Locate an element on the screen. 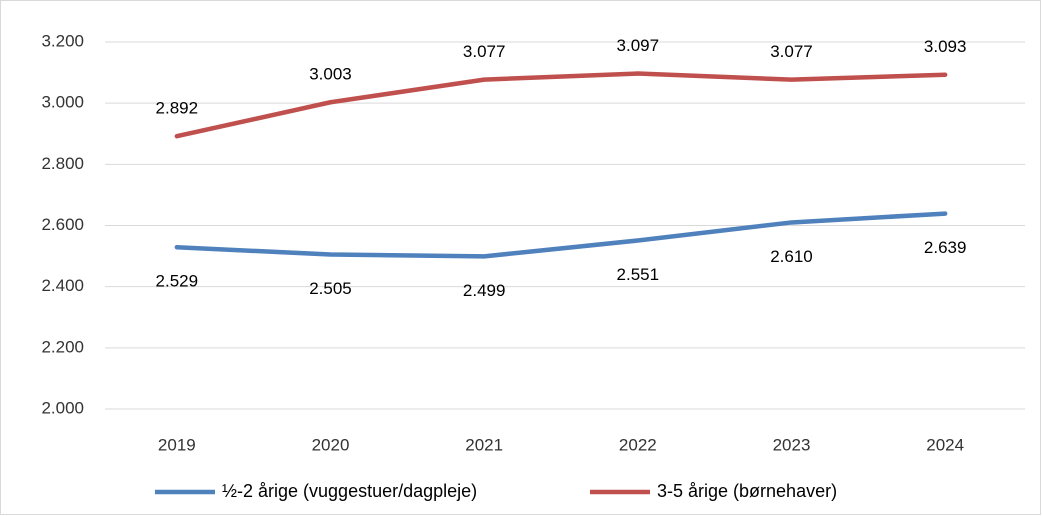 The image size is (1042, 516). y-tick-label: 2.400 is located at coordinates (62, 285).